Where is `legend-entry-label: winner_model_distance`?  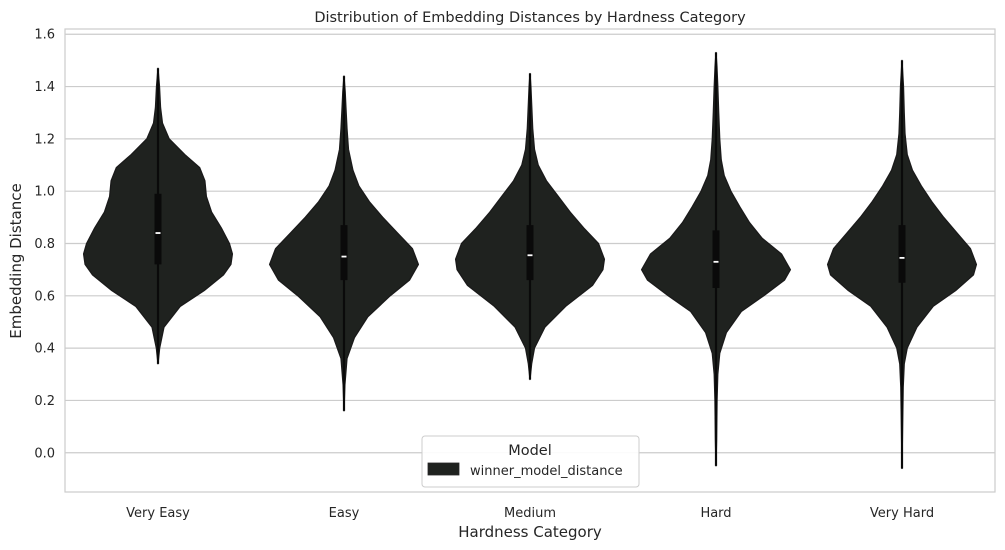 legend-entry-label: winner_model_distance is located at coordinates (546, 471).